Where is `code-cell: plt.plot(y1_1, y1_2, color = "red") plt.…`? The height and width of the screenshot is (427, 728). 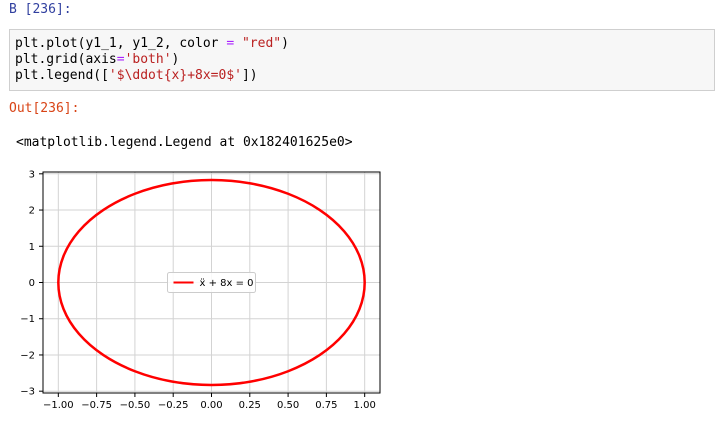
code-cell: plt.plot(y1_1, y1_2, color = "red") plt.… is located at coordinates (362, 60).